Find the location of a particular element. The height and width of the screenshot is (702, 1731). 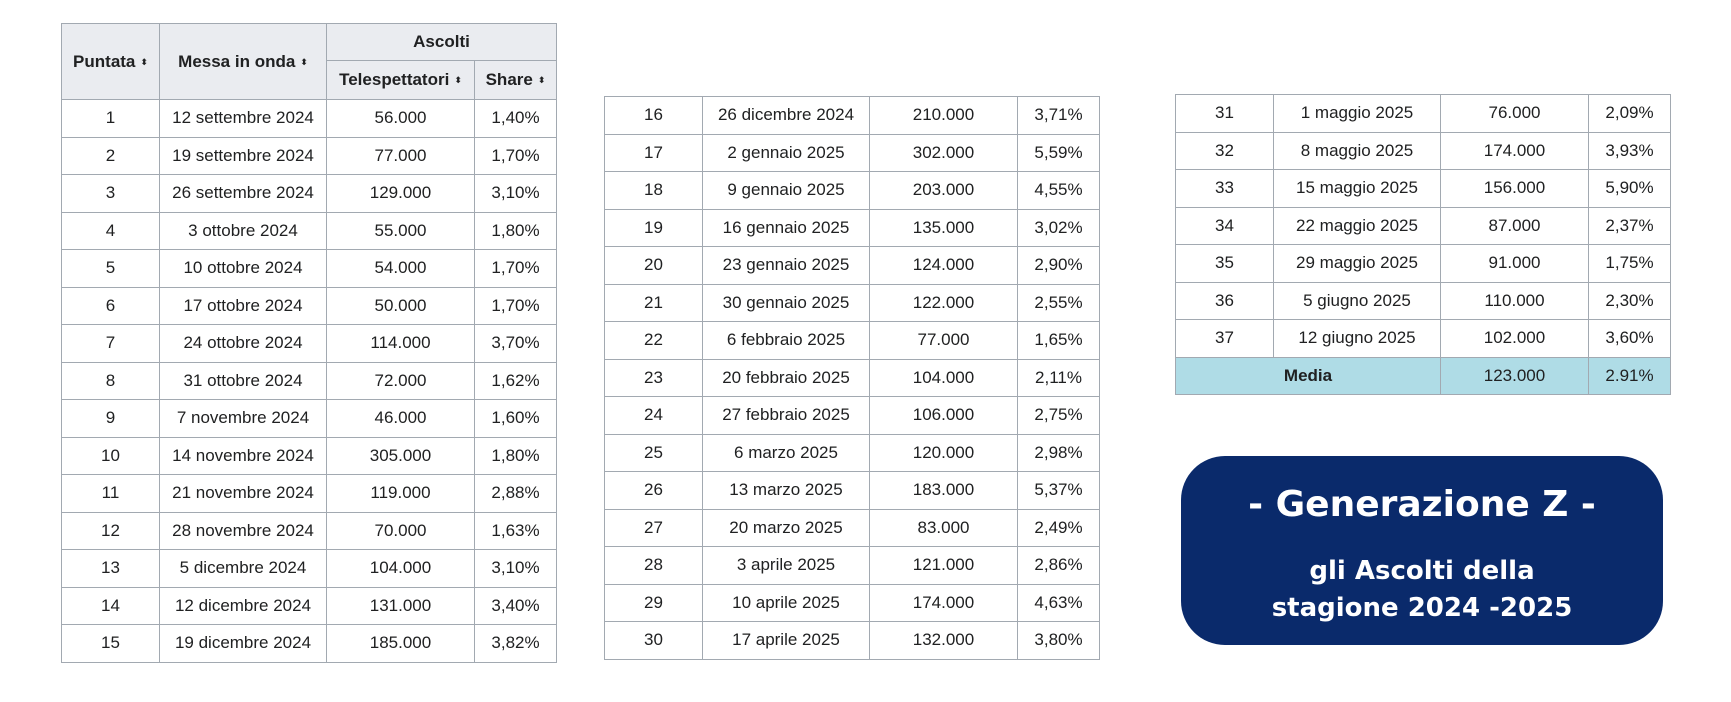

cell-messa-in-onda: 14 novembre 2024 is located at coordinates (243, 455).